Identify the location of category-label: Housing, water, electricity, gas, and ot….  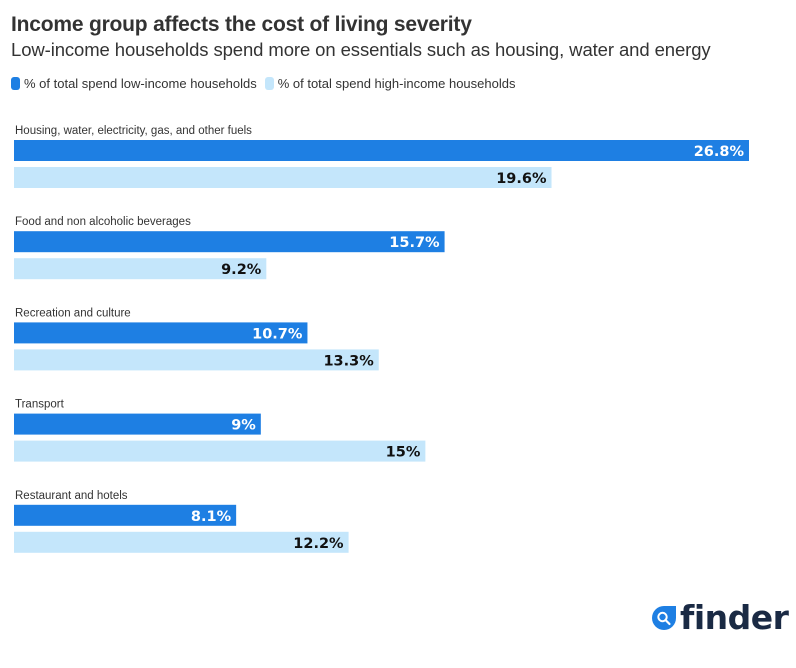
(133, 131).